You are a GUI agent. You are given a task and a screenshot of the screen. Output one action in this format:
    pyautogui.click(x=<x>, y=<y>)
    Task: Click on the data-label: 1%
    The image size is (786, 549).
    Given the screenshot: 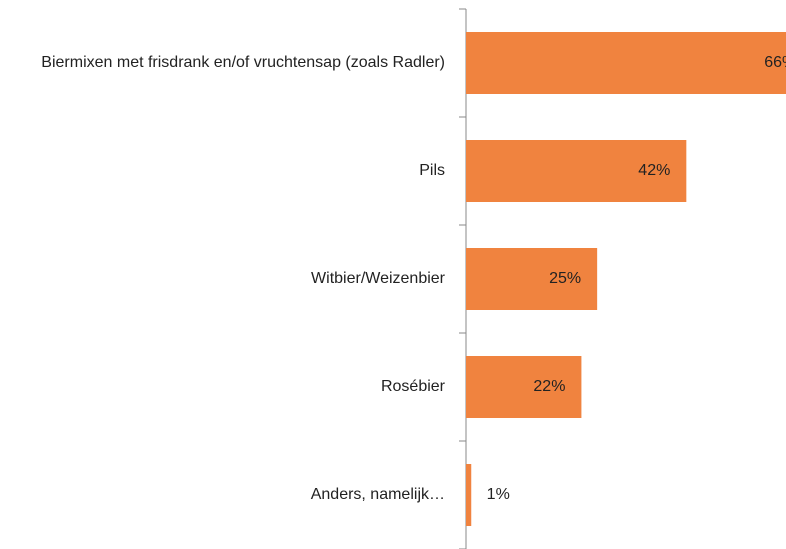 What is the action you would take?
    pyautogui.click(x=498, y=494)
    